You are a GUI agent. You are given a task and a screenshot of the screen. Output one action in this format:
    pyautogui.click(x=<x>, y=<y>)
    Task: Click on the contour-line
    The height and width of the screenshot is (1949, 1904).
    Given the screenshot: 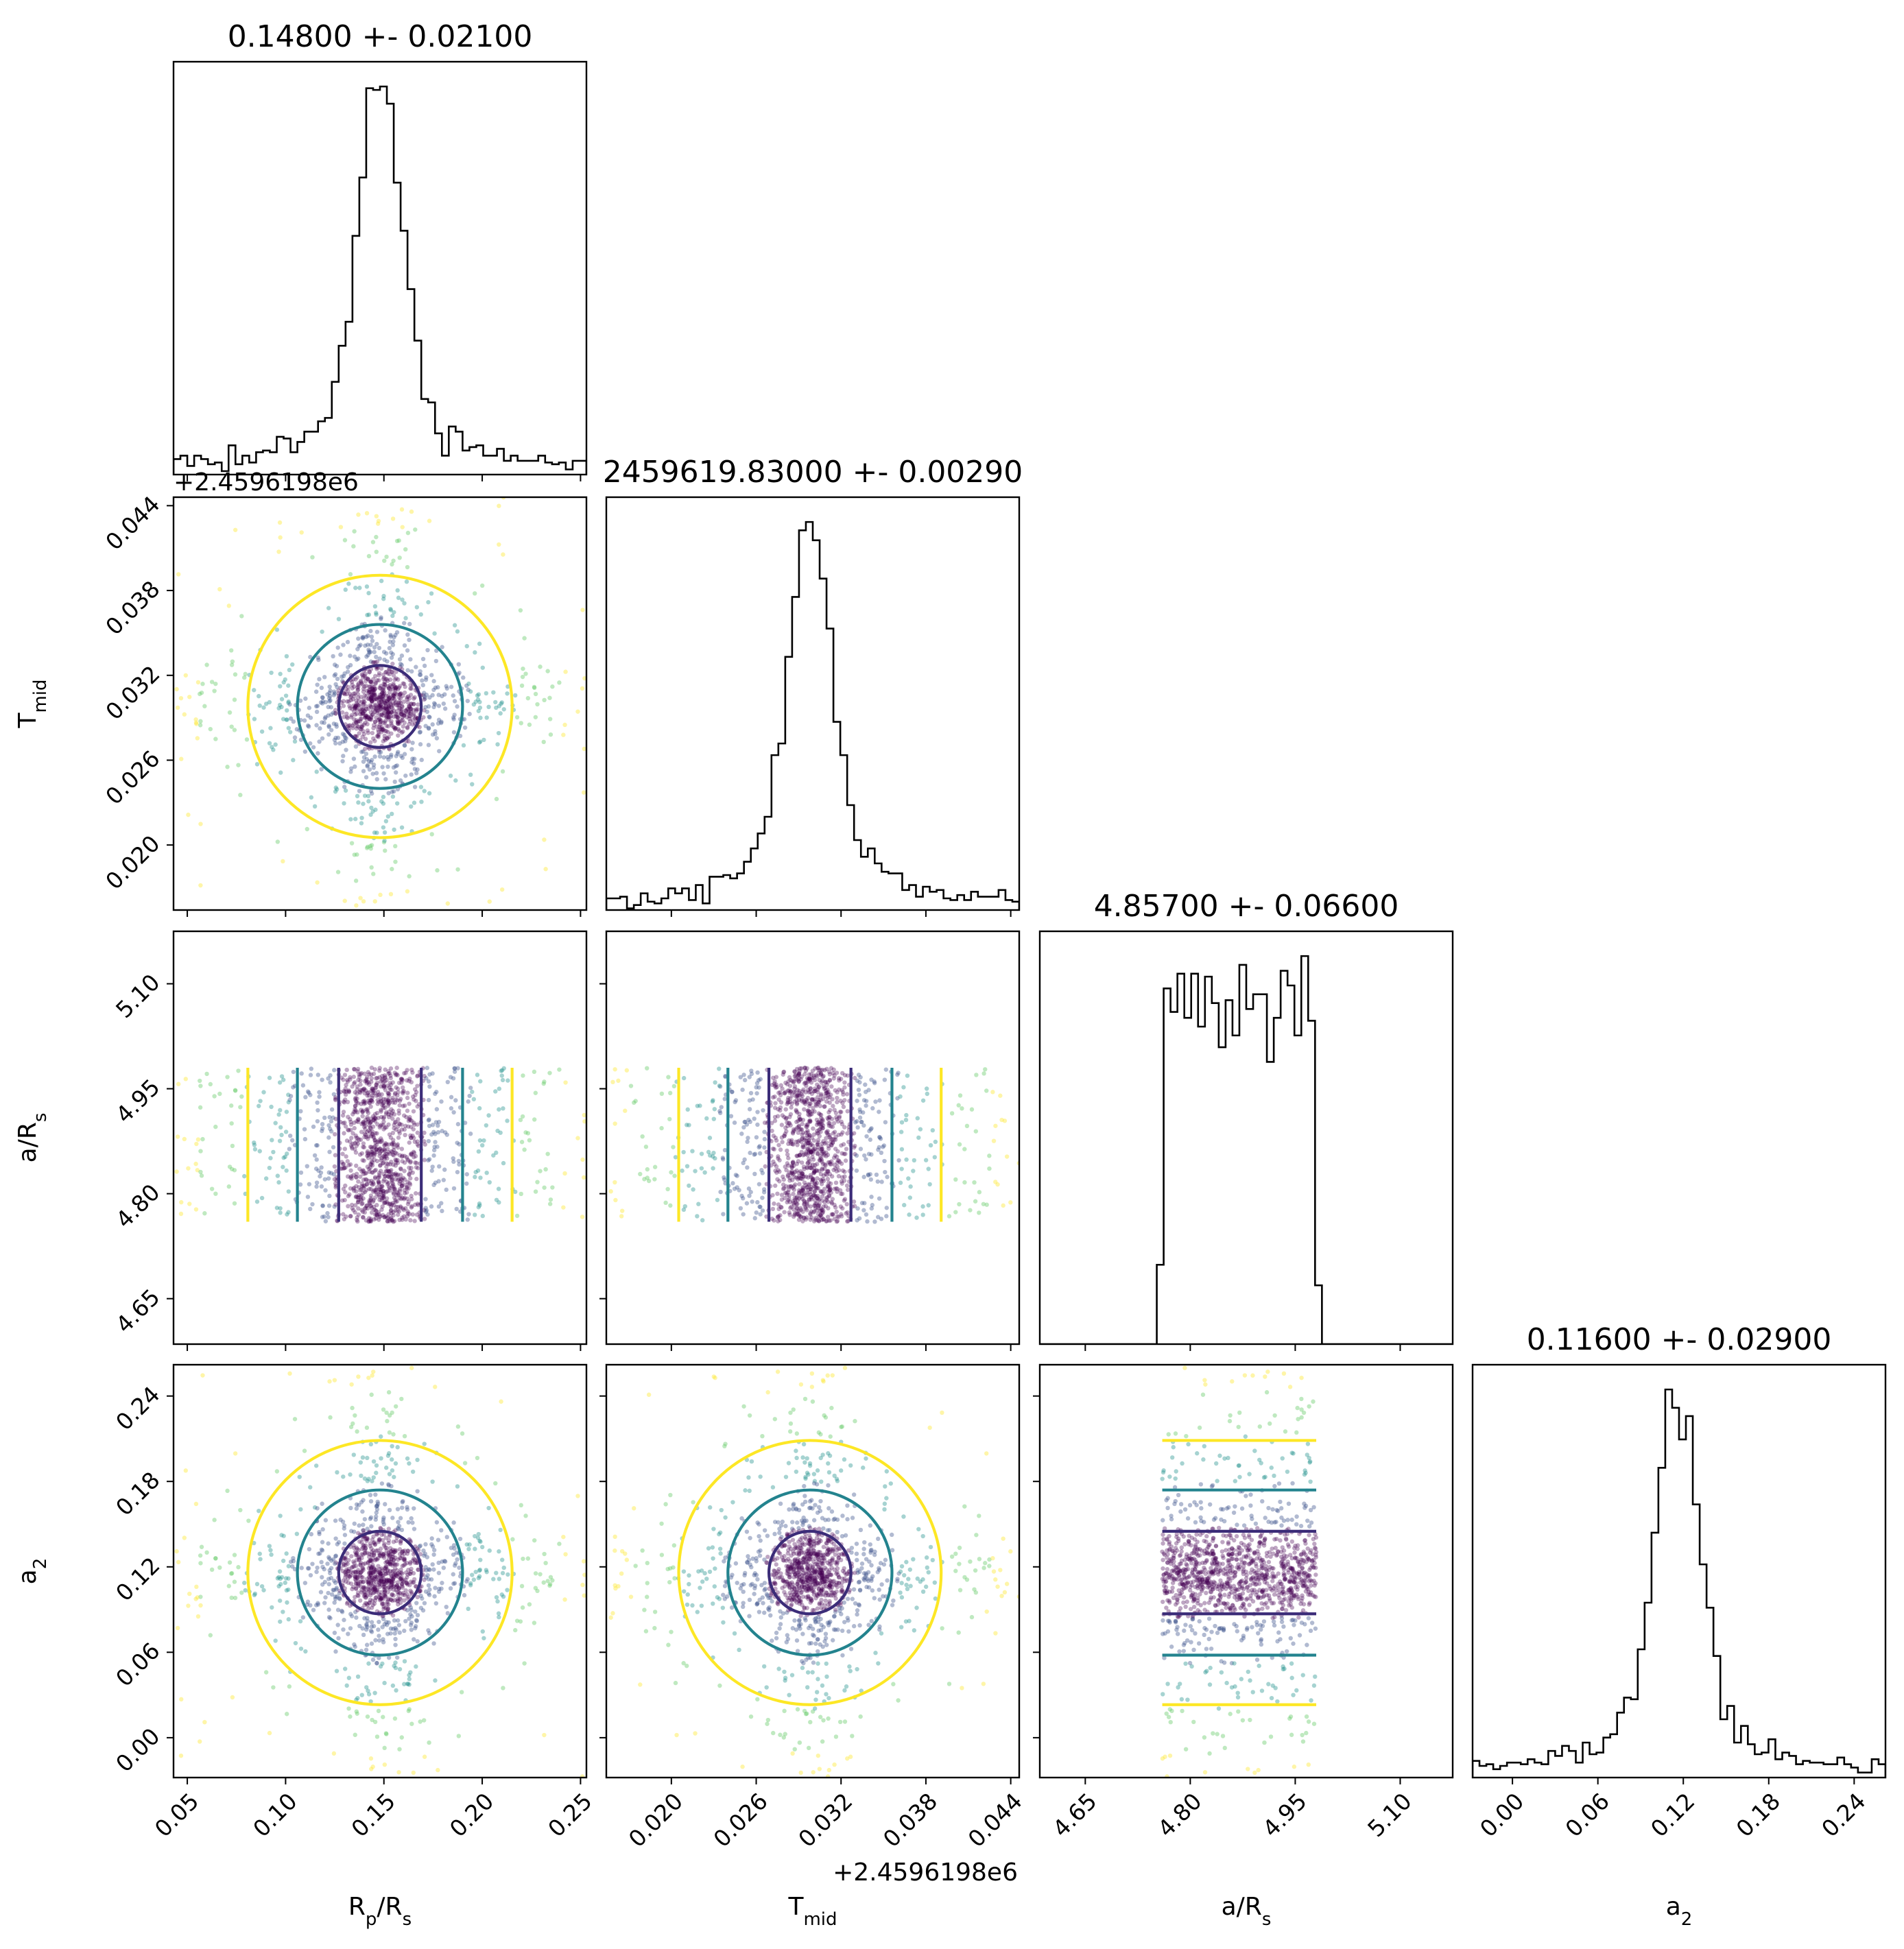 What is the action you would take?
    pyautogui.click(x=380, y=706)
    